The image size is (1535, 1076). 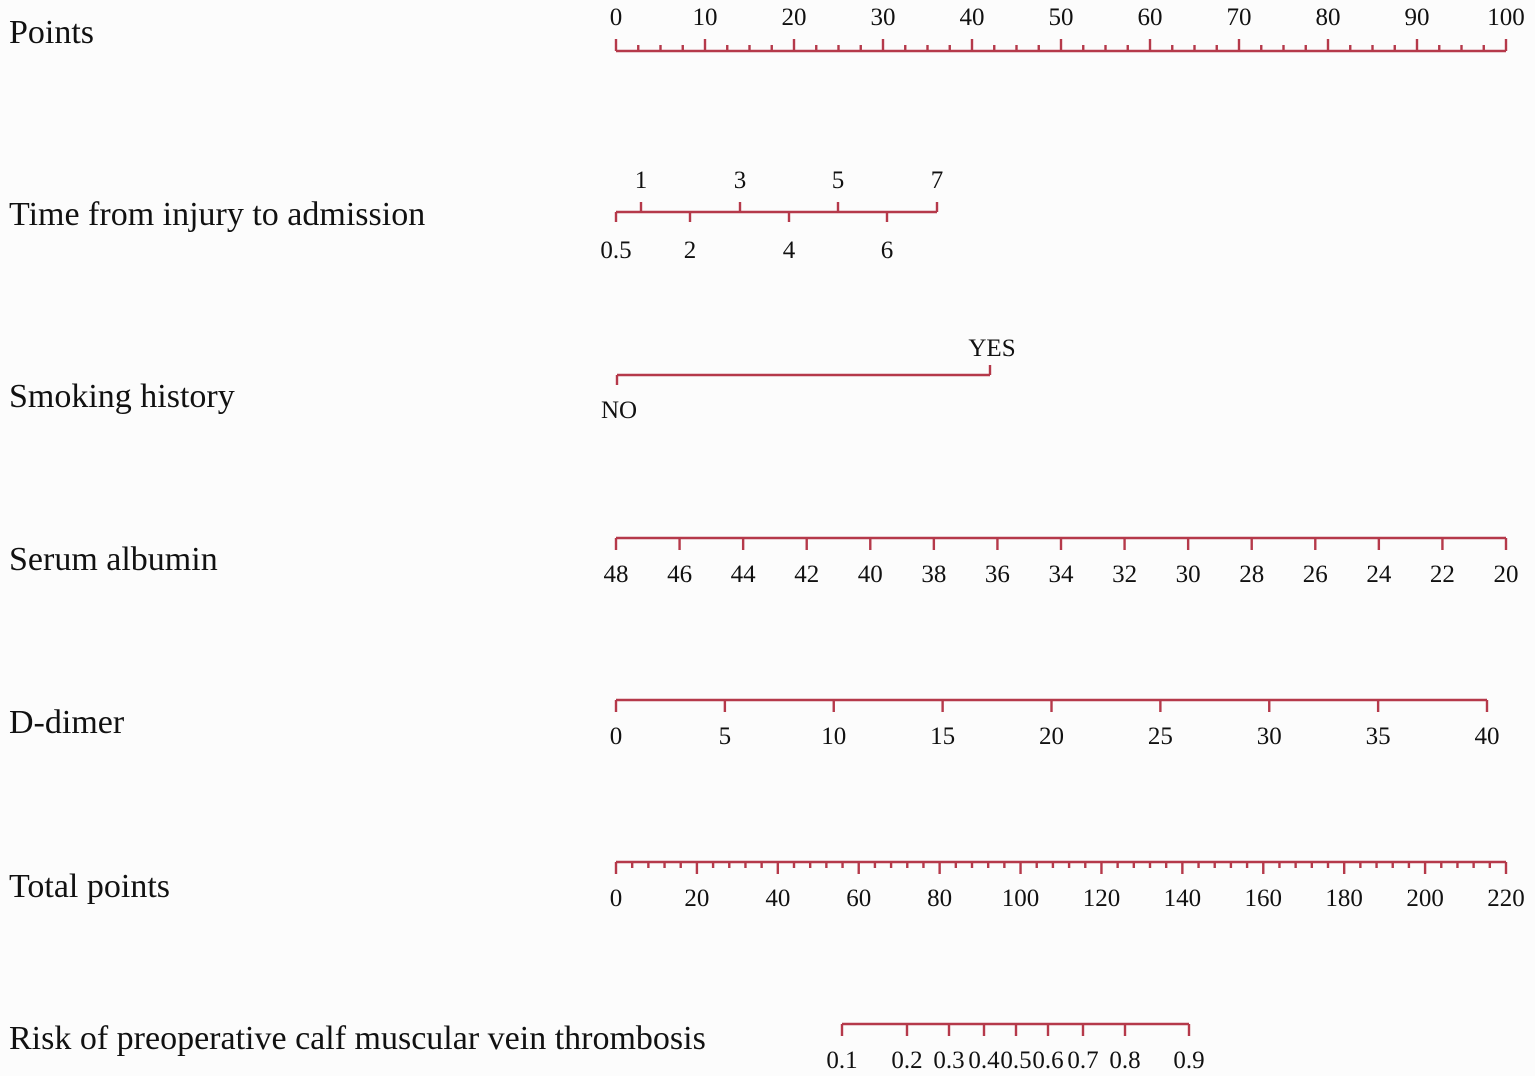 I want to click on albumin-tick-label: 28, so click(x=1251, y=574).